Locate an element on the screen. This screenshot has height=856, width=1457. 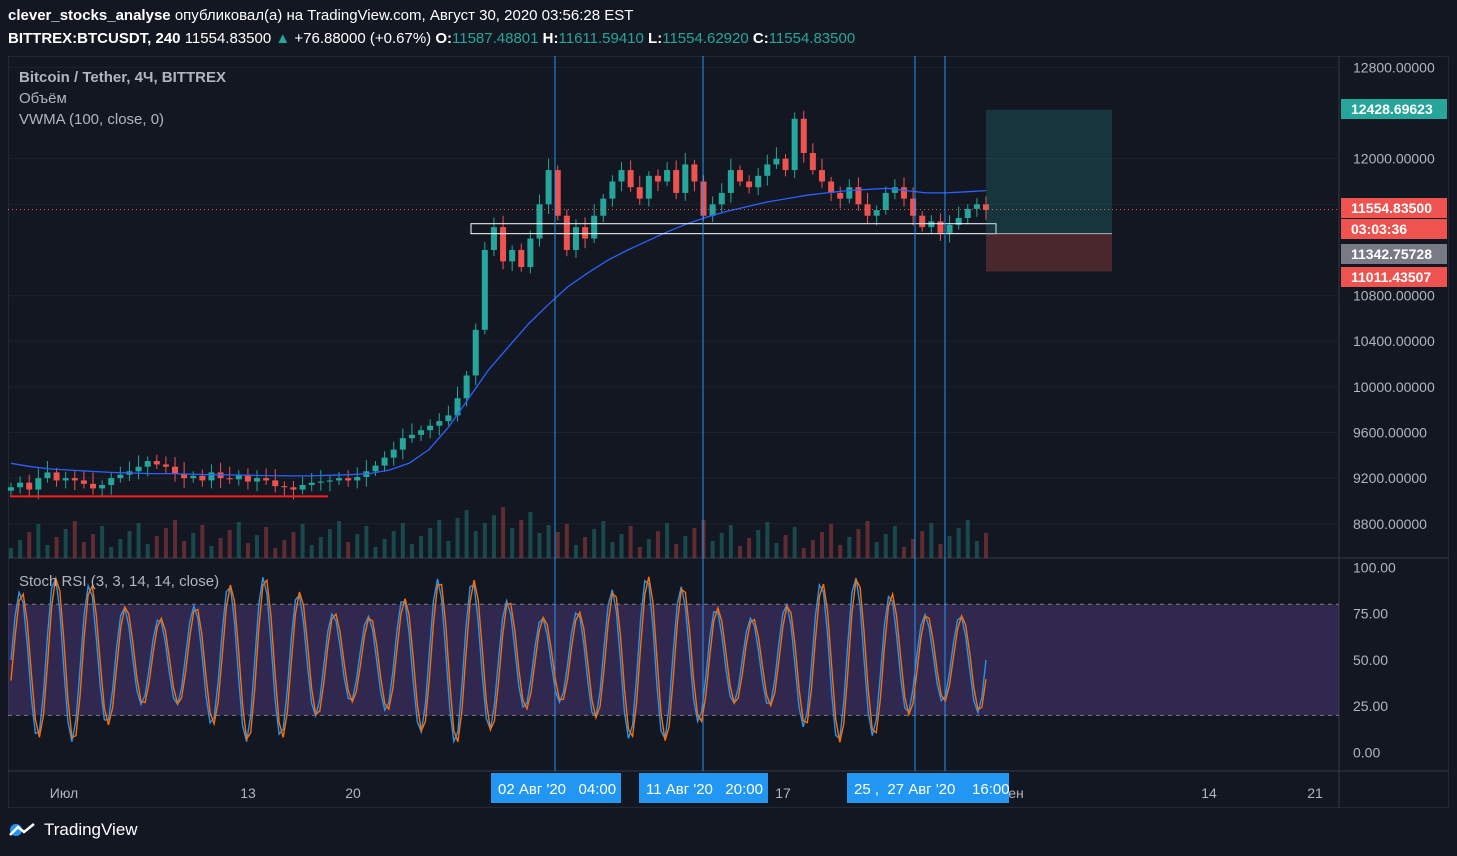
y-tick-label: 9200.00000 is located at coordinates (1390, 478).